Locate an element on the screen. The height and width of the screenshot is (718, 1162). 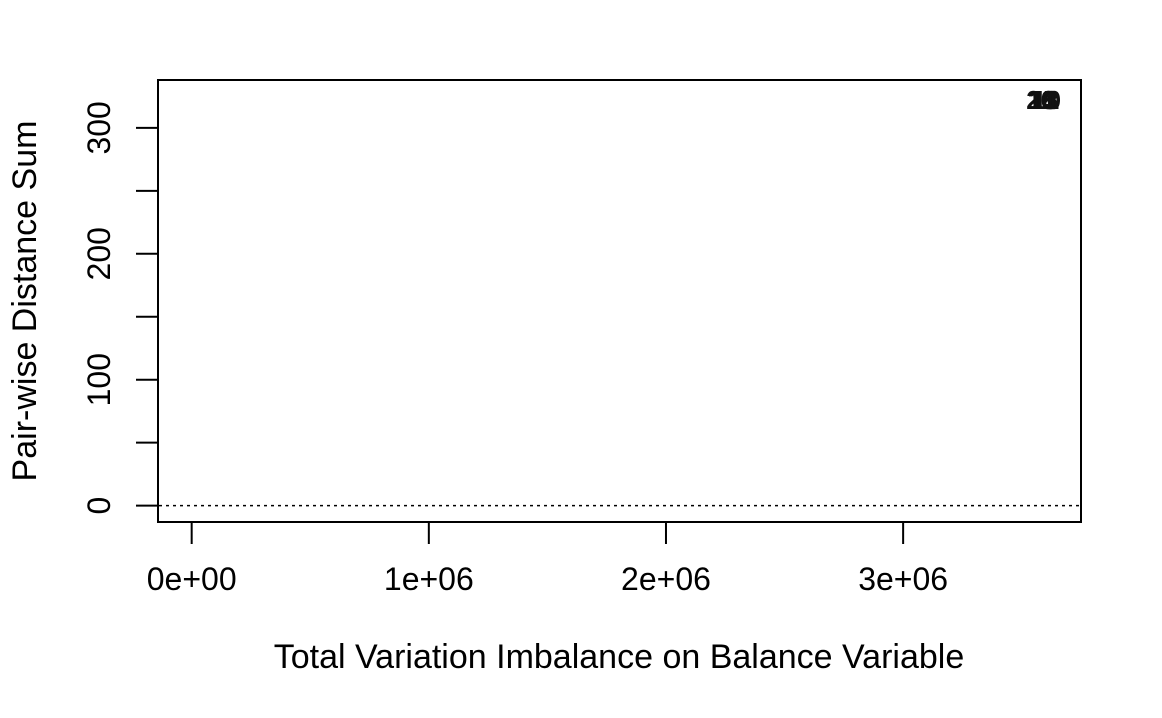
x-axis: 0e+00 1e+06 2e+06 3e+06 is located at coordinates (547, 559).